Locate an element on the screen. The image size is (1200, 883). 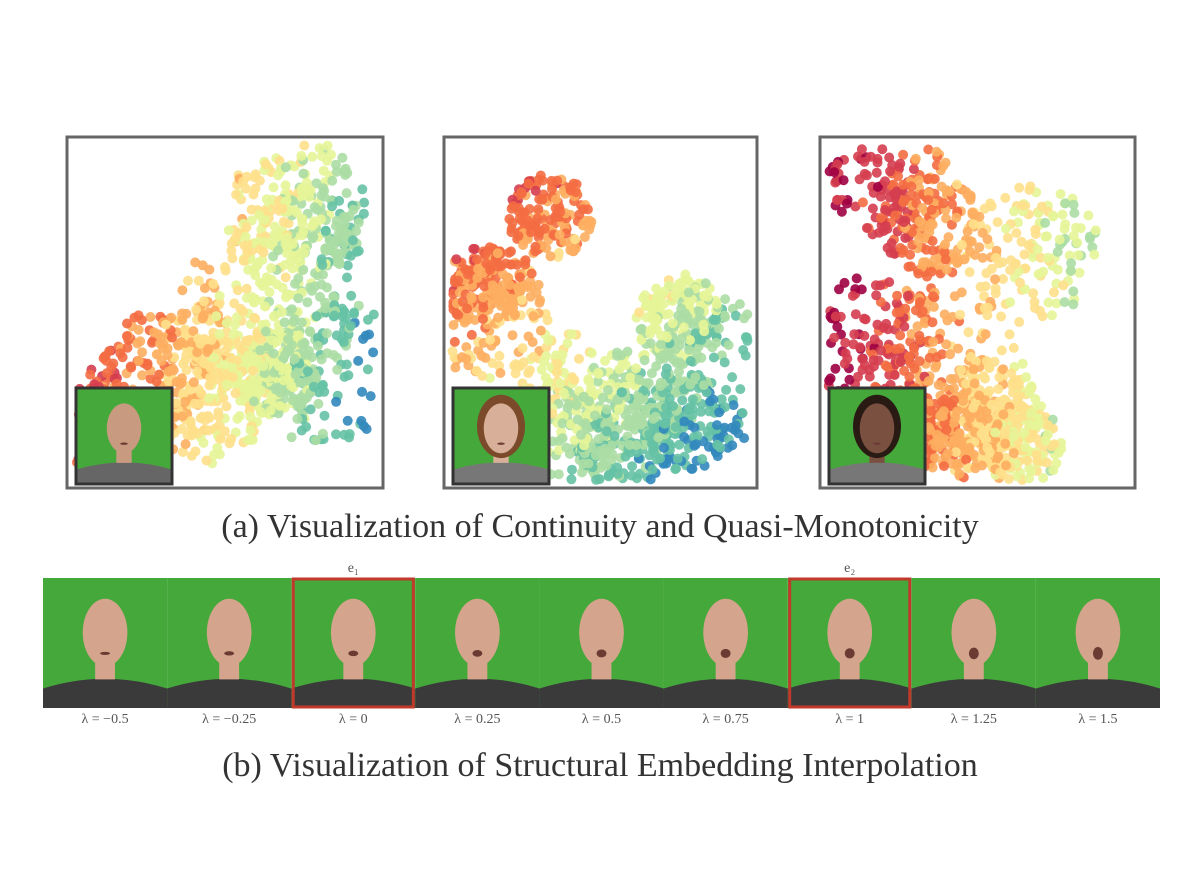
anchor-marker: e₂ is located at coordinates (849, 568).